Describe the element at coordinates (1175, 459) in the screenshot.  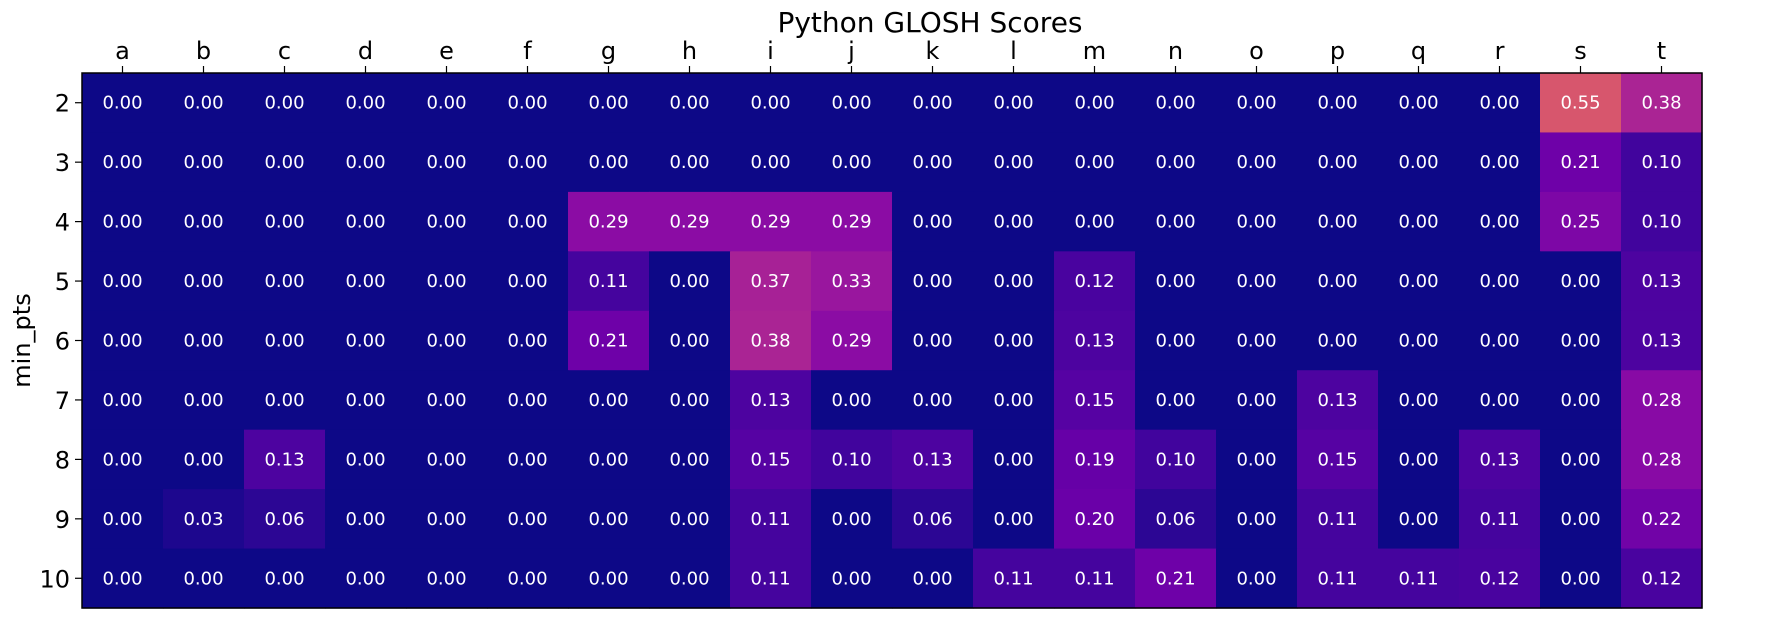
I see `cell-value-label: 0.10` at that location.